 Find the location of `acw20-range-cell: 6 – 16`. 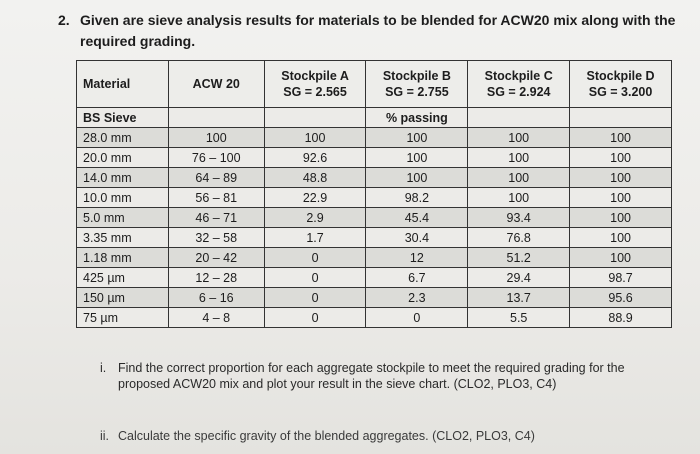

acw20-range-cell: 6 – 16 is located at coordinates (216, 298).